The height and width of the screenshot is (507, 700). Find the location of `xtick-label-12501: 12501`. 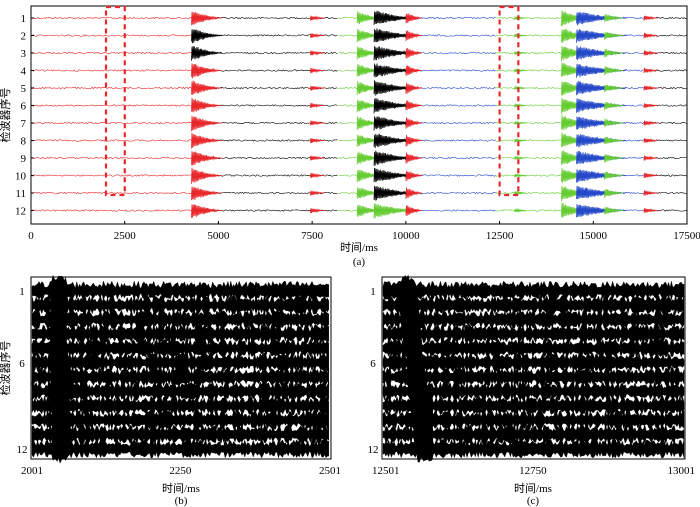

xtick-label-12501: 12501 is located at coordinates (386, 471).